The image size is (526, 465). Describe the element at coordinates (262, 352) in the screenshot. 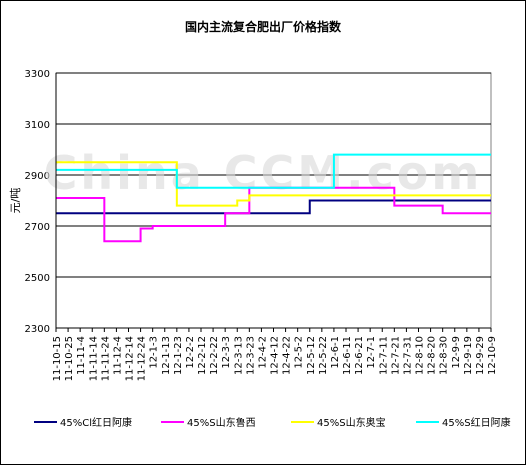

I see `x-tick-label: 12-4-2` at that location.